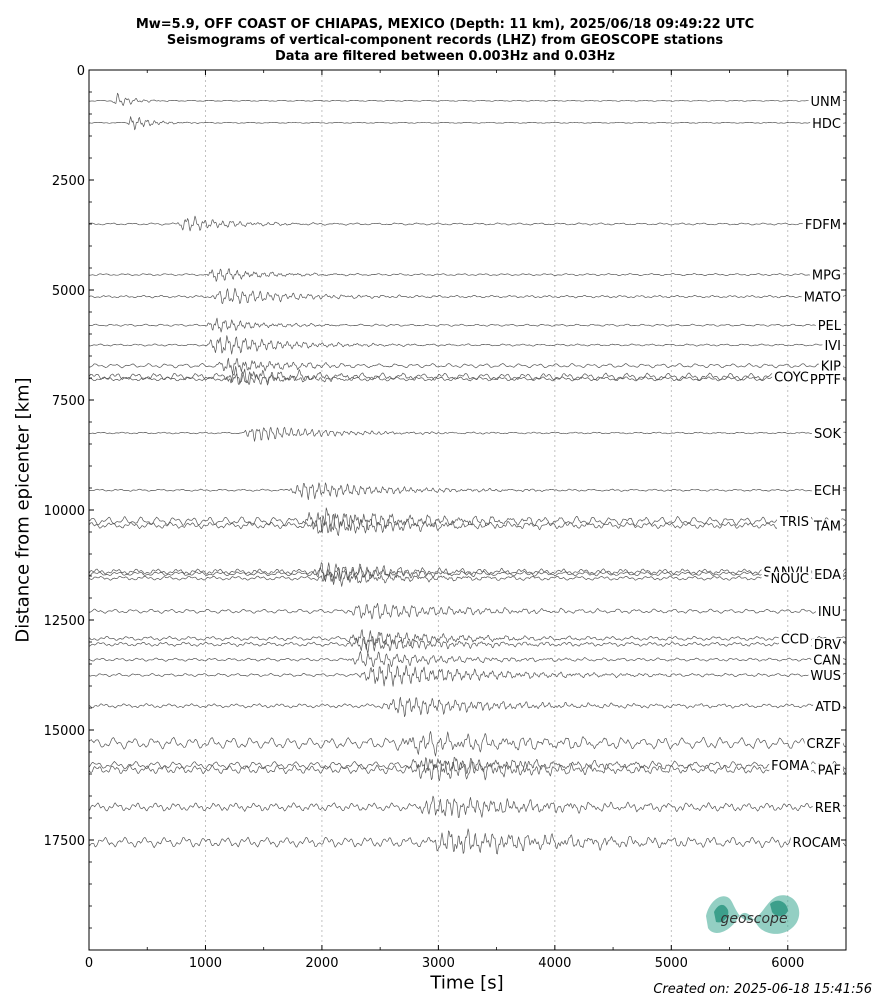 The height and width of the screenshot is (1000, 890). I want to click on station-label-bg-can, so click(827, 661).